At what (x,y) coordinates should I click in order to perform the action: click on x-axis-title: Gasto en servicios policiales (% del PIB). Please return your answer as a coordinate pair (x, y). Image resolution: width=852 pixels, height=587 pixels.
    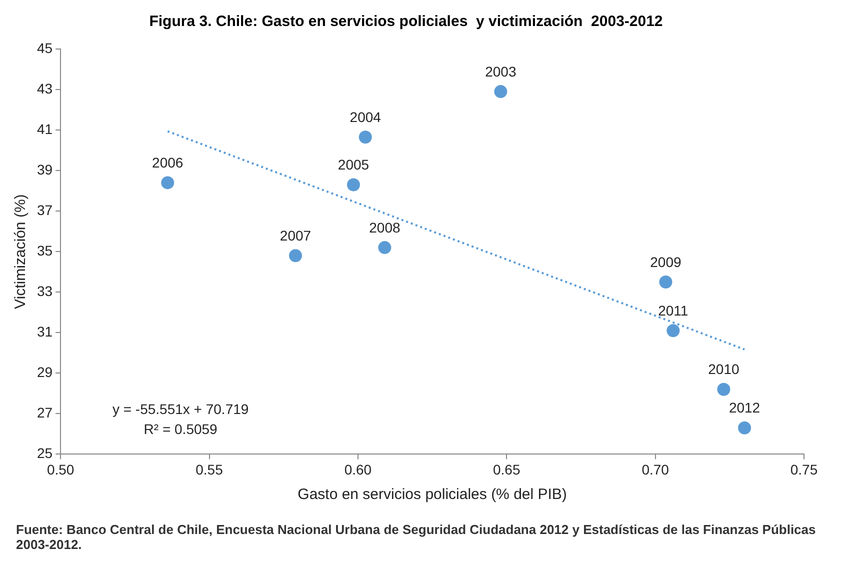
    Looking at the image, I should click on (432, 495).